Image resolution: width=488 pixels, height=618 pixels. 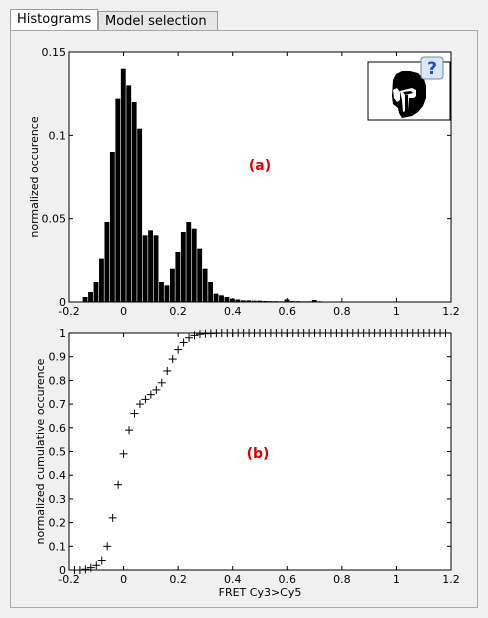 I want to click on x-tick-label: 1.2, so click(x=451, y=579).